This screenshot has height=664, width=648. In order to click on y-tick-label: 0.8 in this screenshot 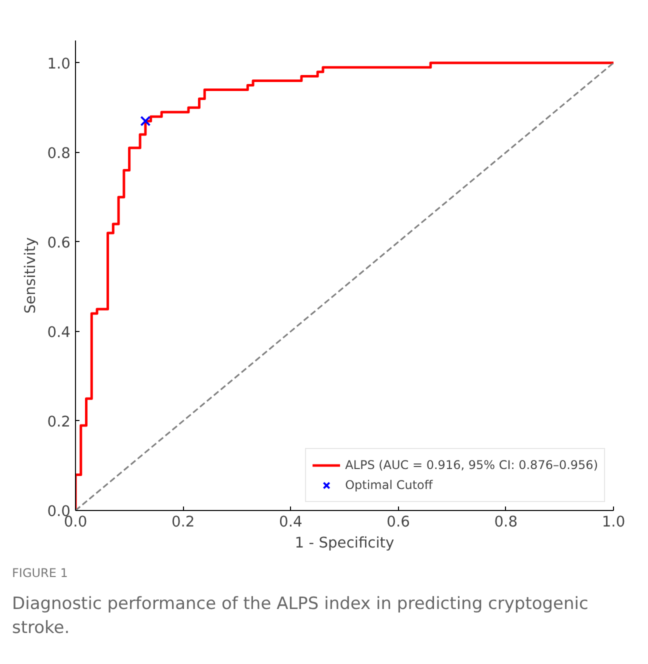, I will do `click(59, 153)`.